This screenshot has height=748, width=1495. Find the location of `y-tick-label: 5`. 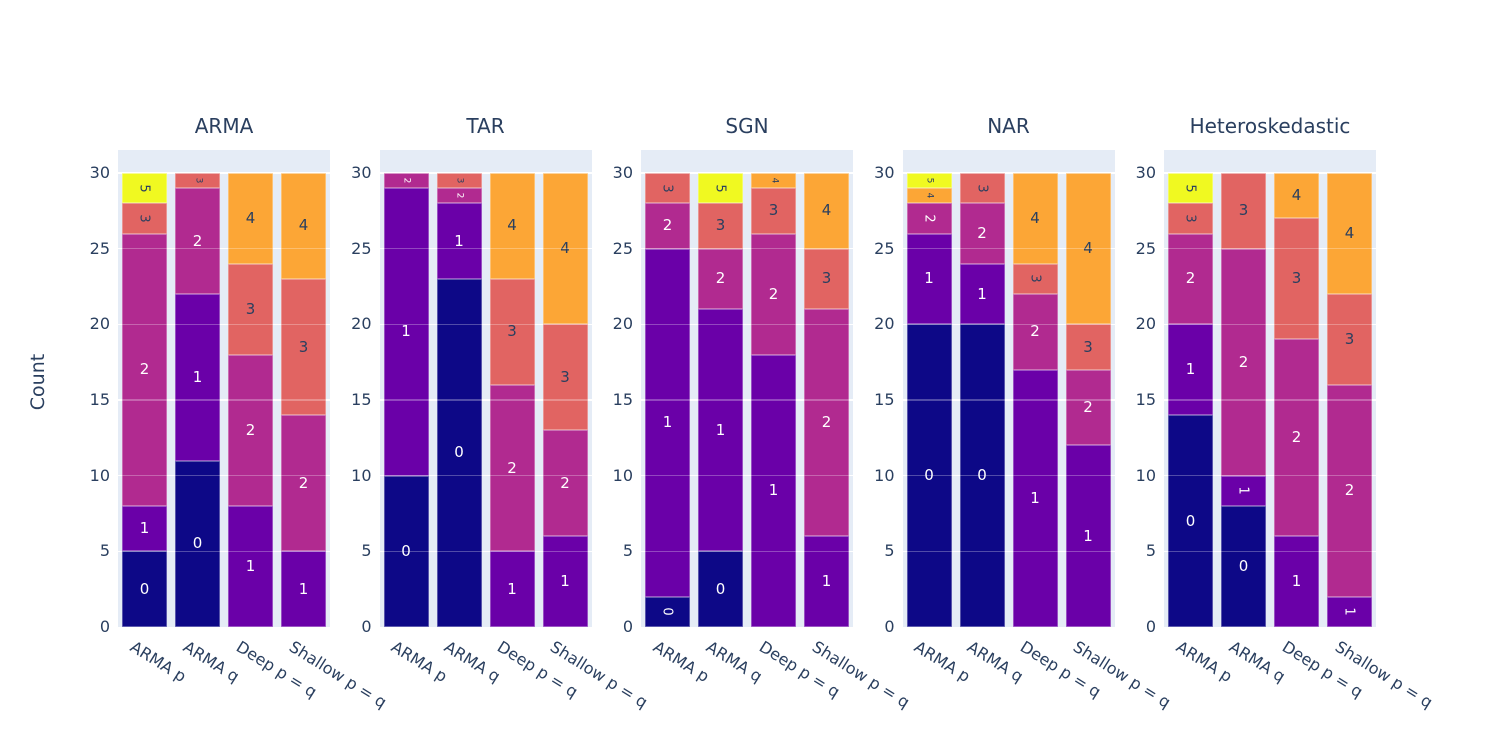

y-tick-label: 5 is located at coordinates (627, 551).